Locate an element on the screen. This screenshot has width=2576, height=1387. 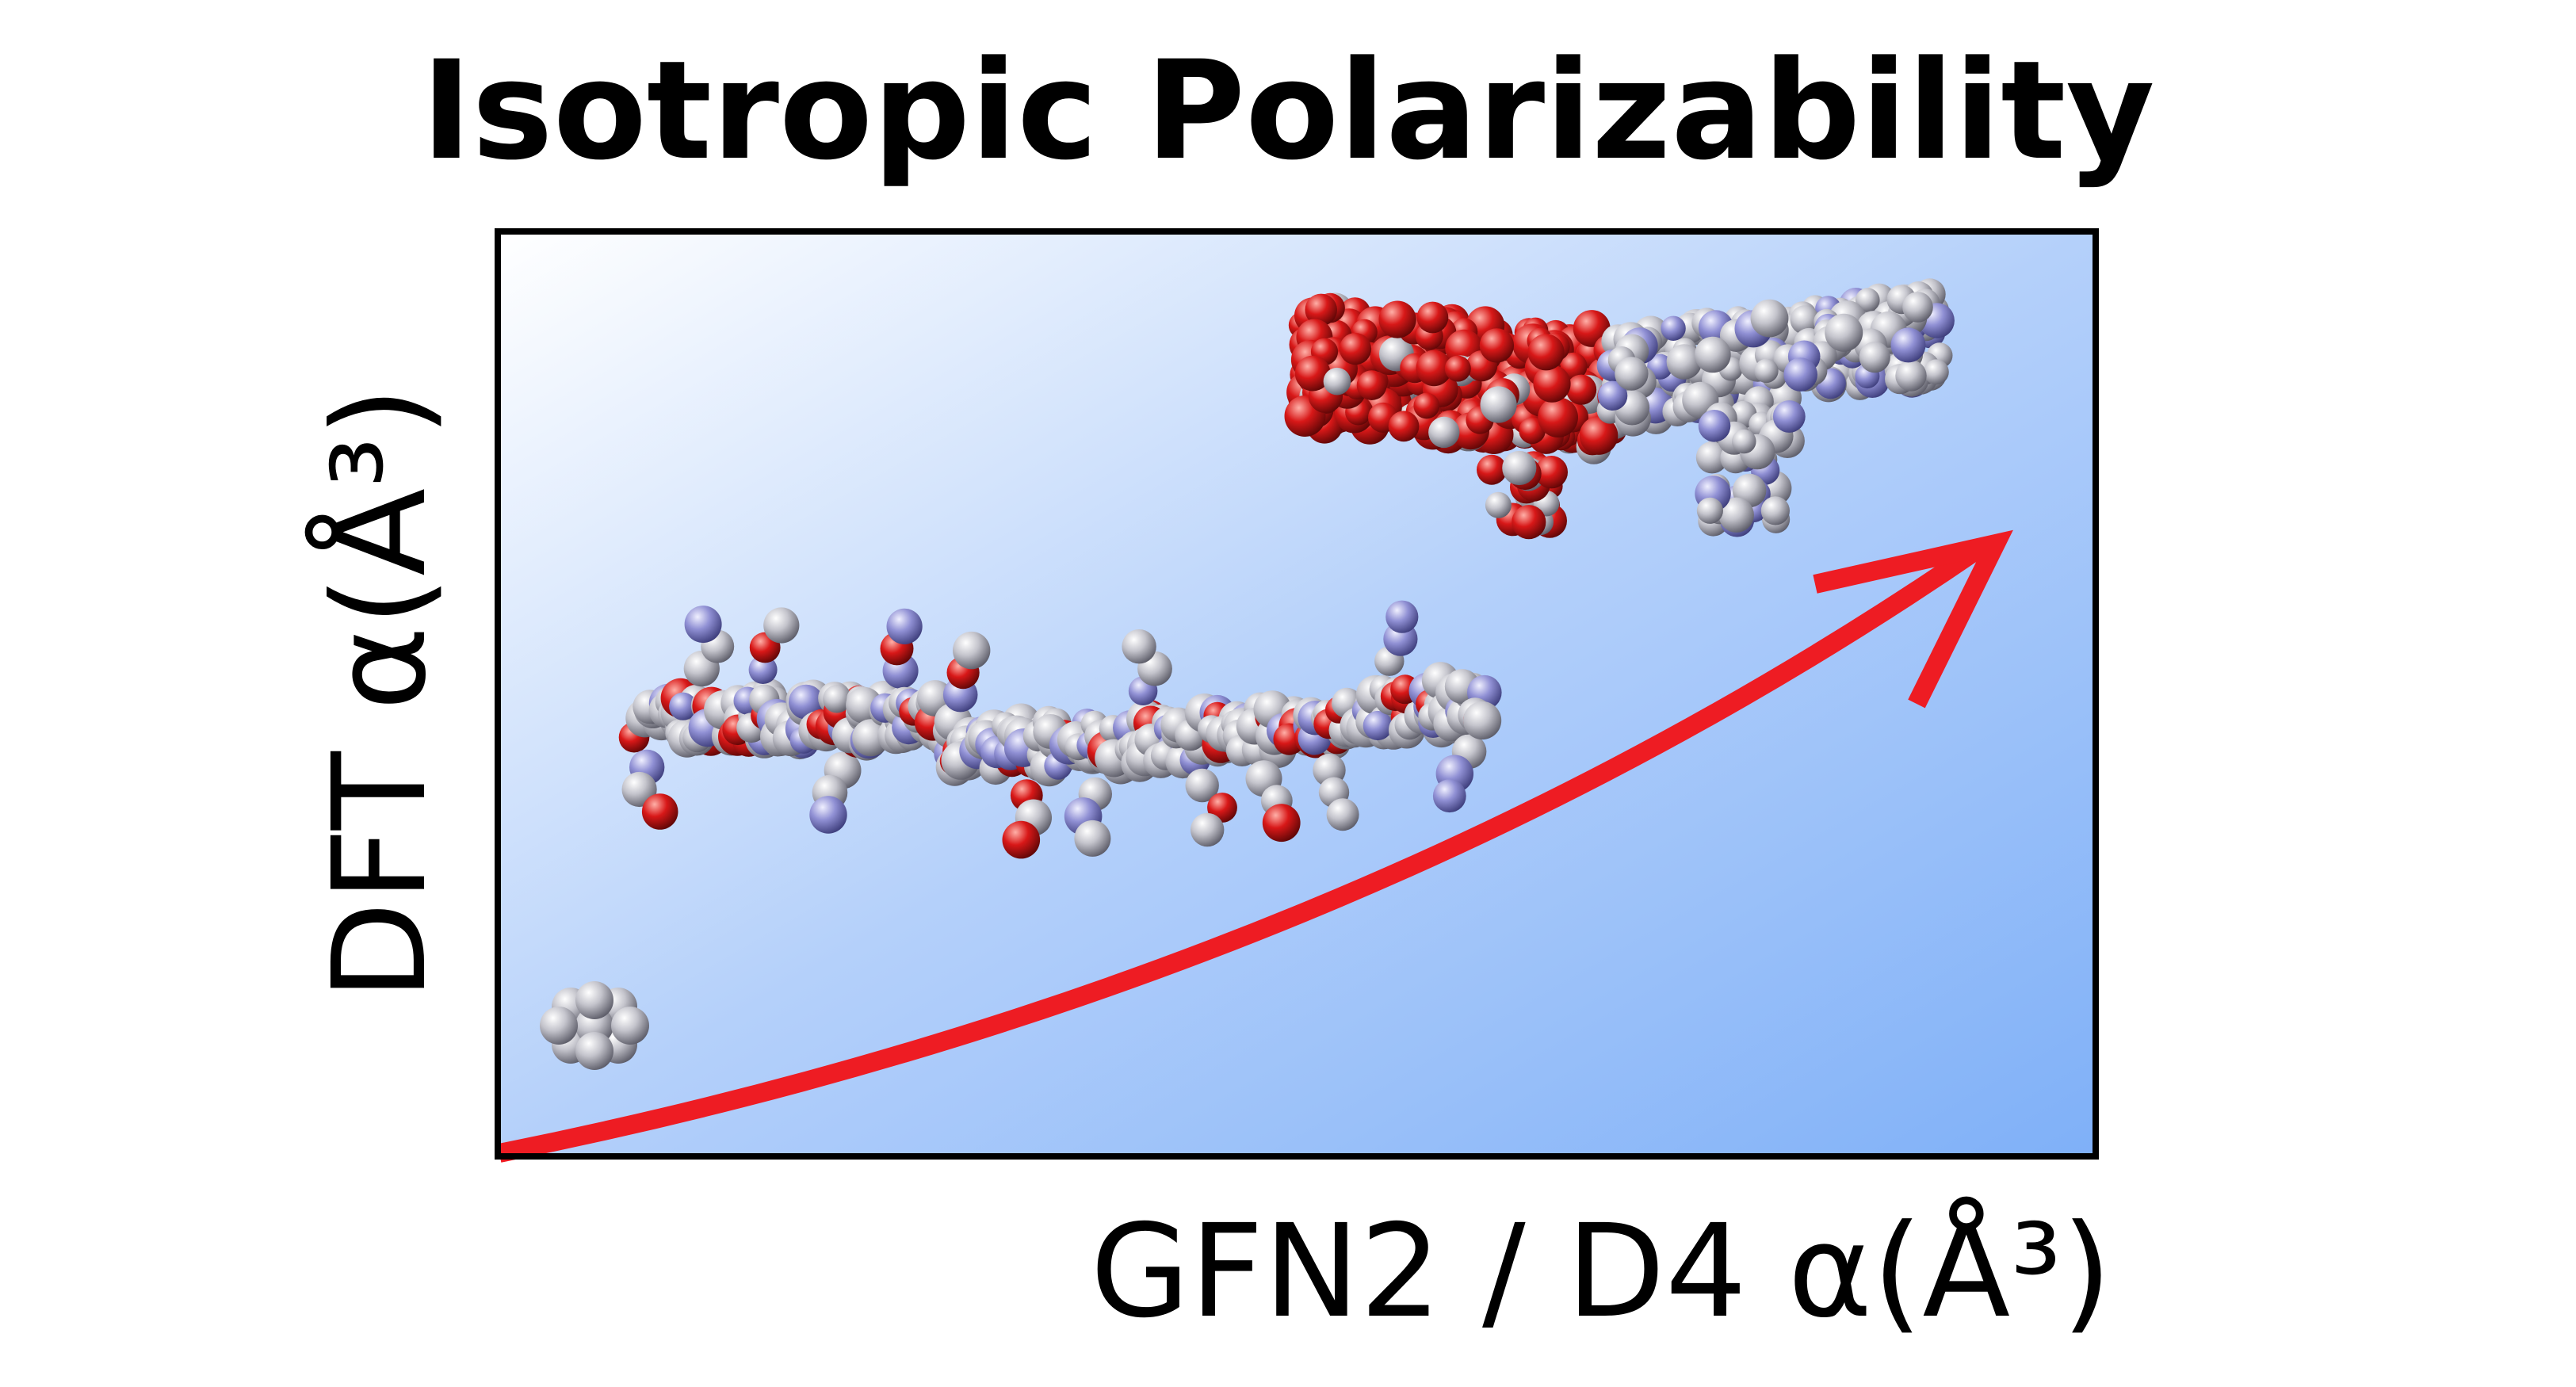
x-axis-label: GFN2 / D4 α(Å³) is located at coordinates (1601, 1272).